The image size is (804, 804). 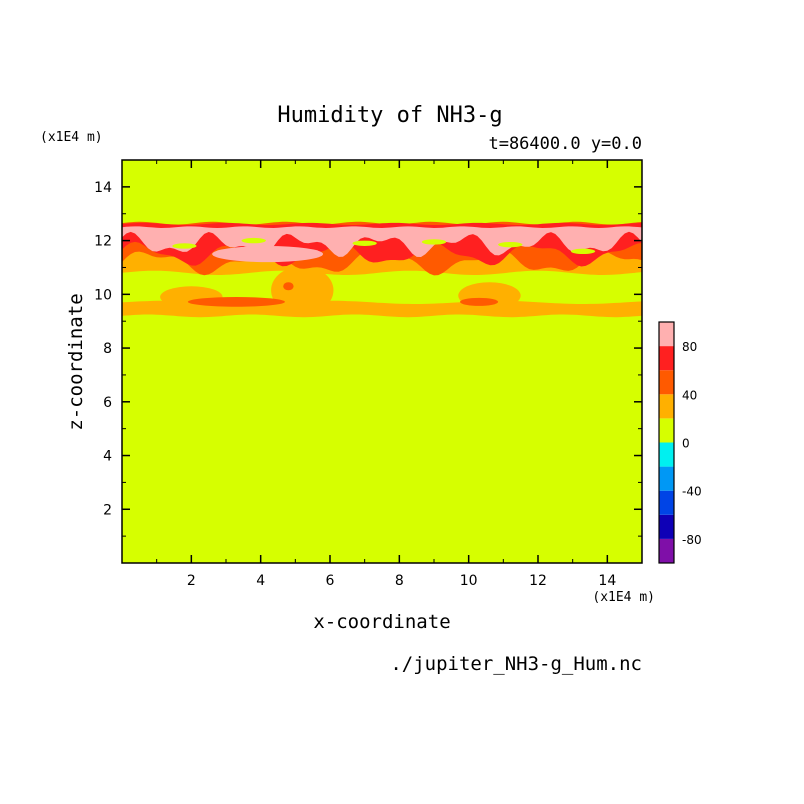 What do you see at coordinates (692, 492) in the screenshot?
I see `colorbar-tick-label: -40` at bounding box center [692, 492].